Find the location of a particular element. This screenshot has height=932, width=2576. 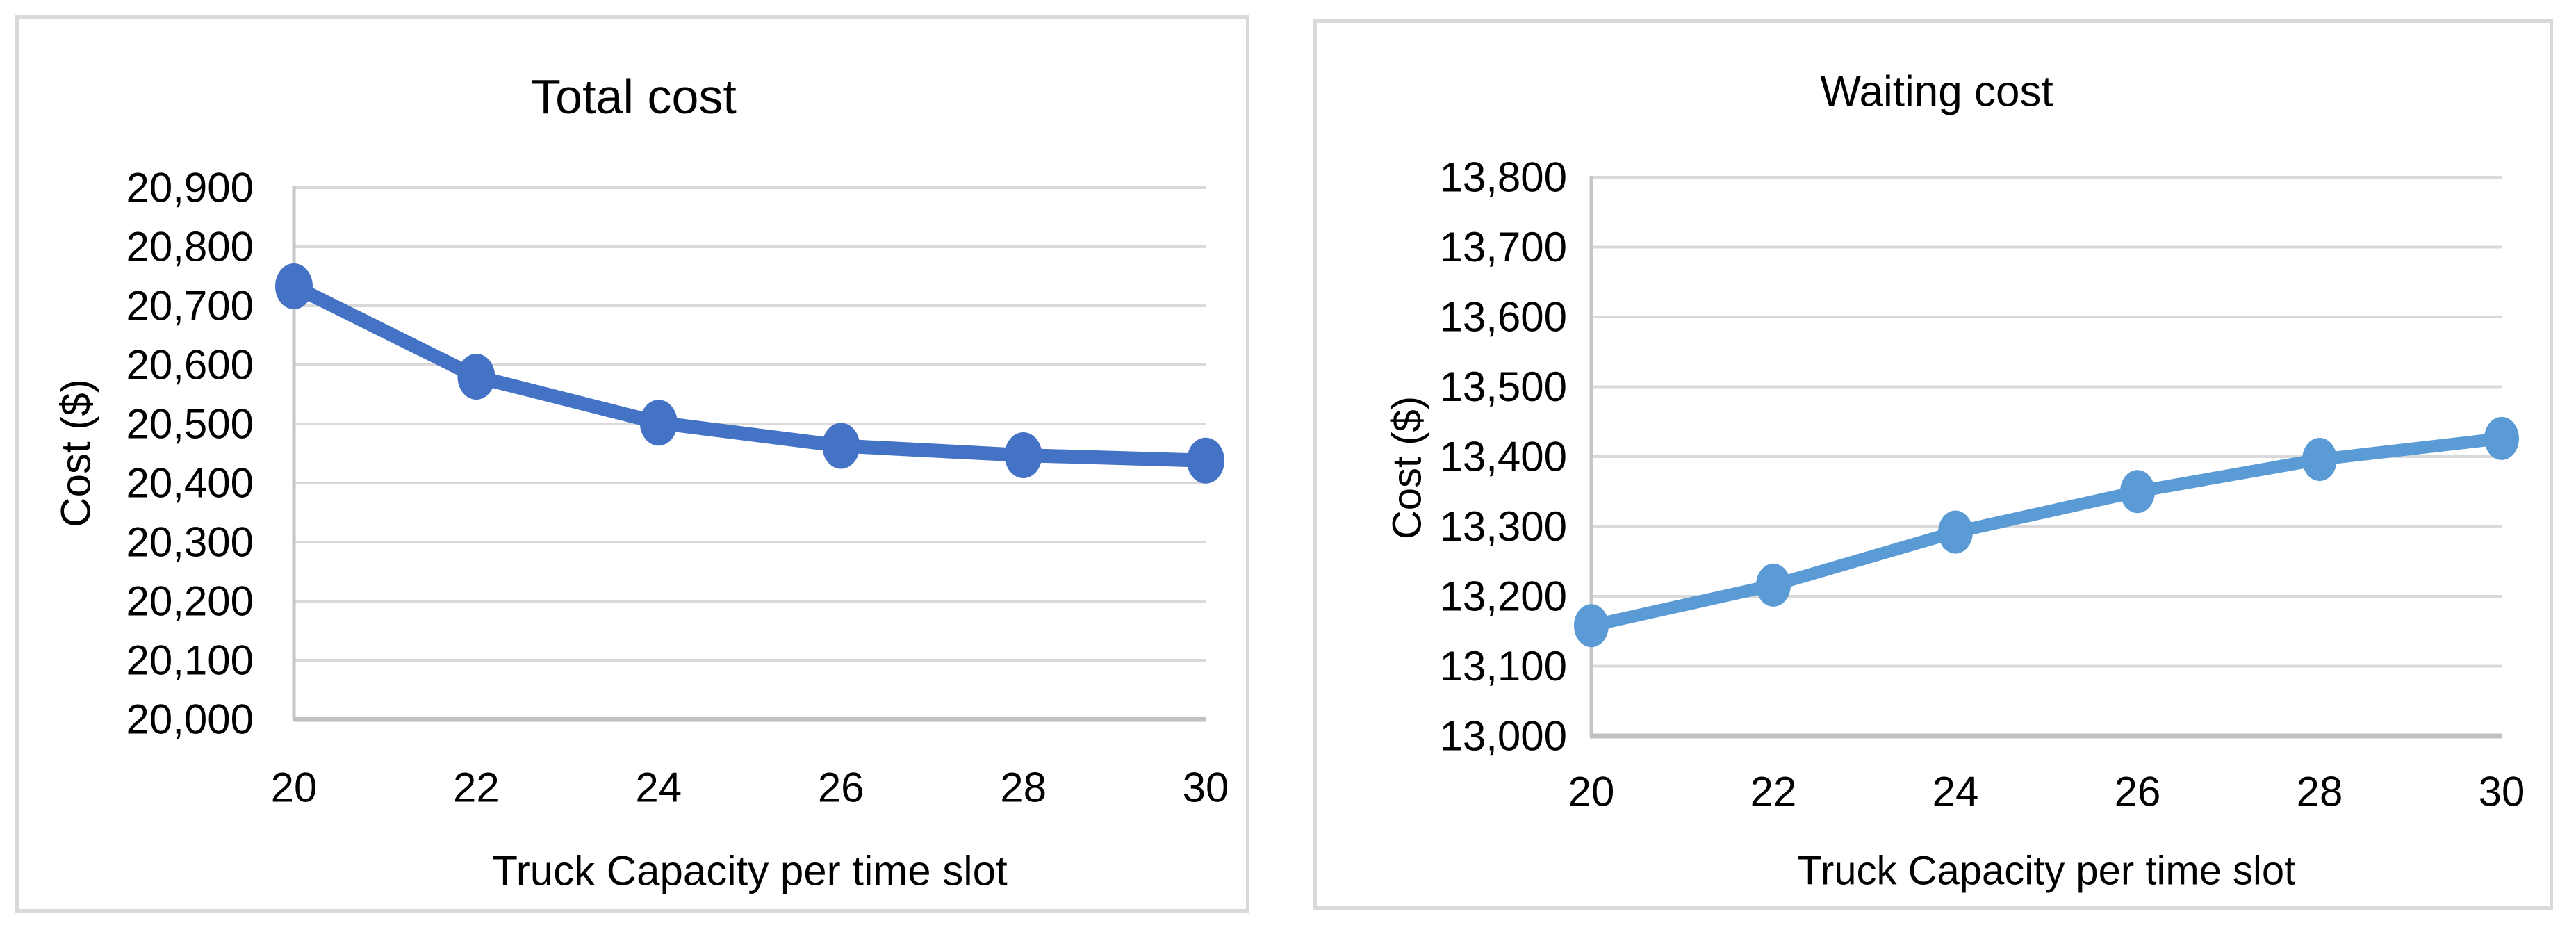

y-tick-label: 13,000 is located at coordinates (1503, 736).